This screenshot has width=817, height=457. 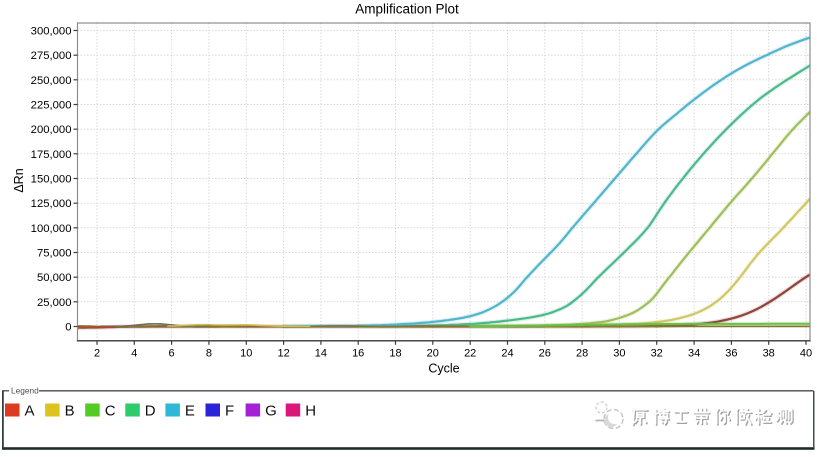 What do you see at coordinates (769, 354) in the screenshot?
I see `svg-text: 38` at bounding box center [769, 354].